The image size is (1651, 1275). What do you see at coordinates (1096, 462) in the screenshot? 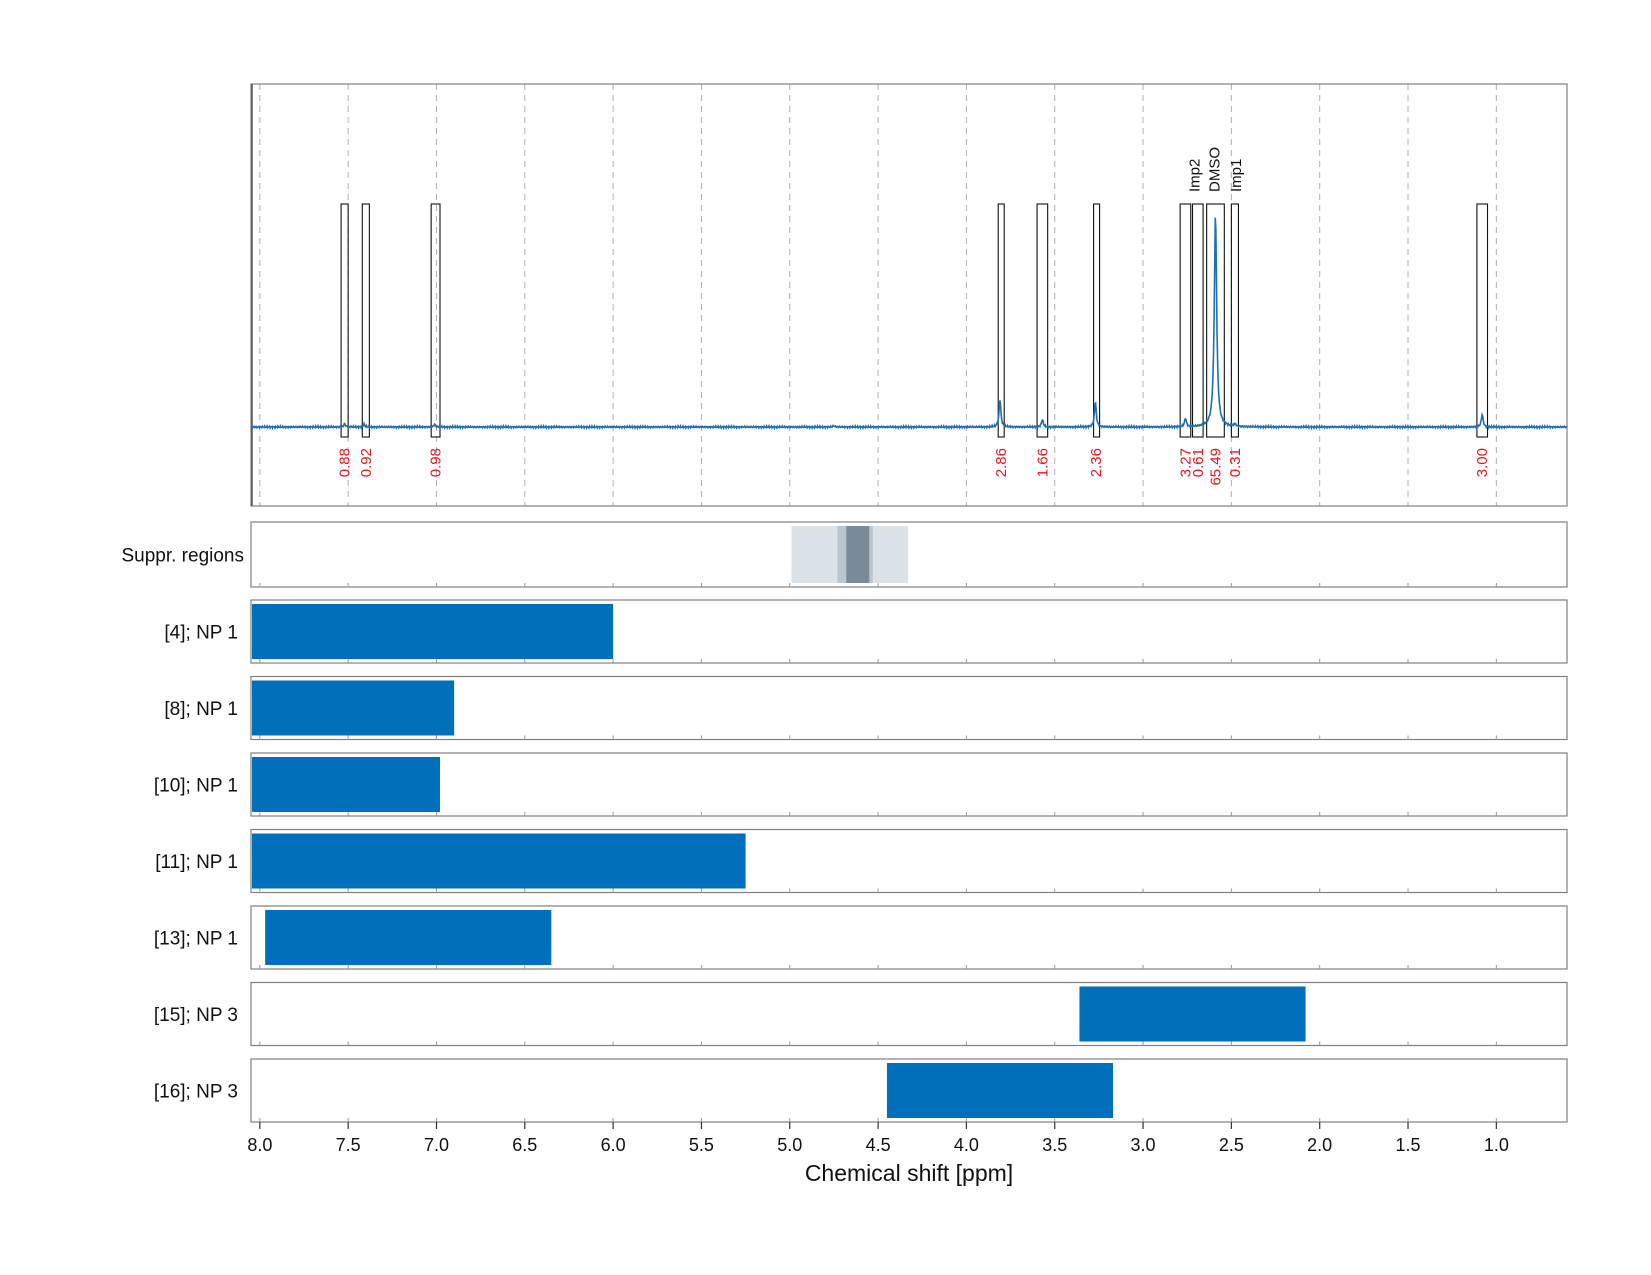
I see `integral-value: 2.36` at bounding box center [1096, 462].